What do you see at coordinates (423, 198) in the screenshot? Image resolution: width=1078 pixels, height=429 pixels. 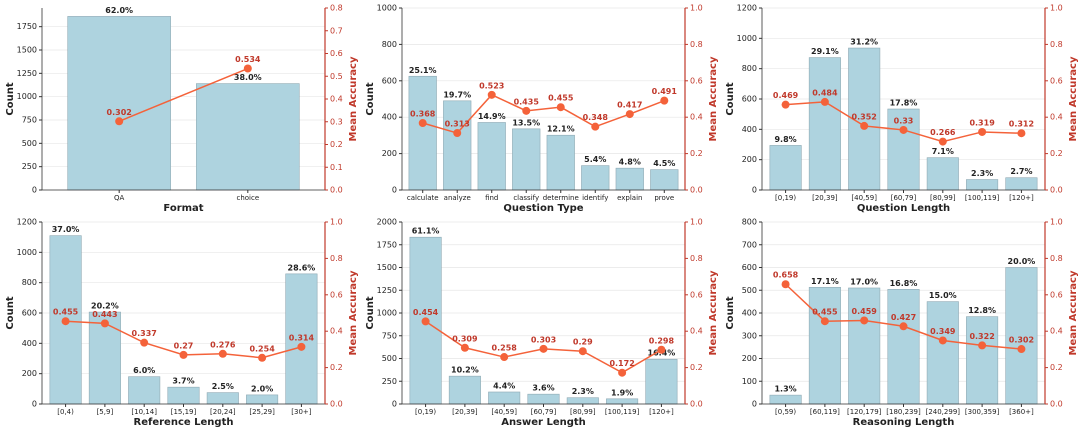 I see `x-tick-label: calculate` at bounding box center [423, 198].